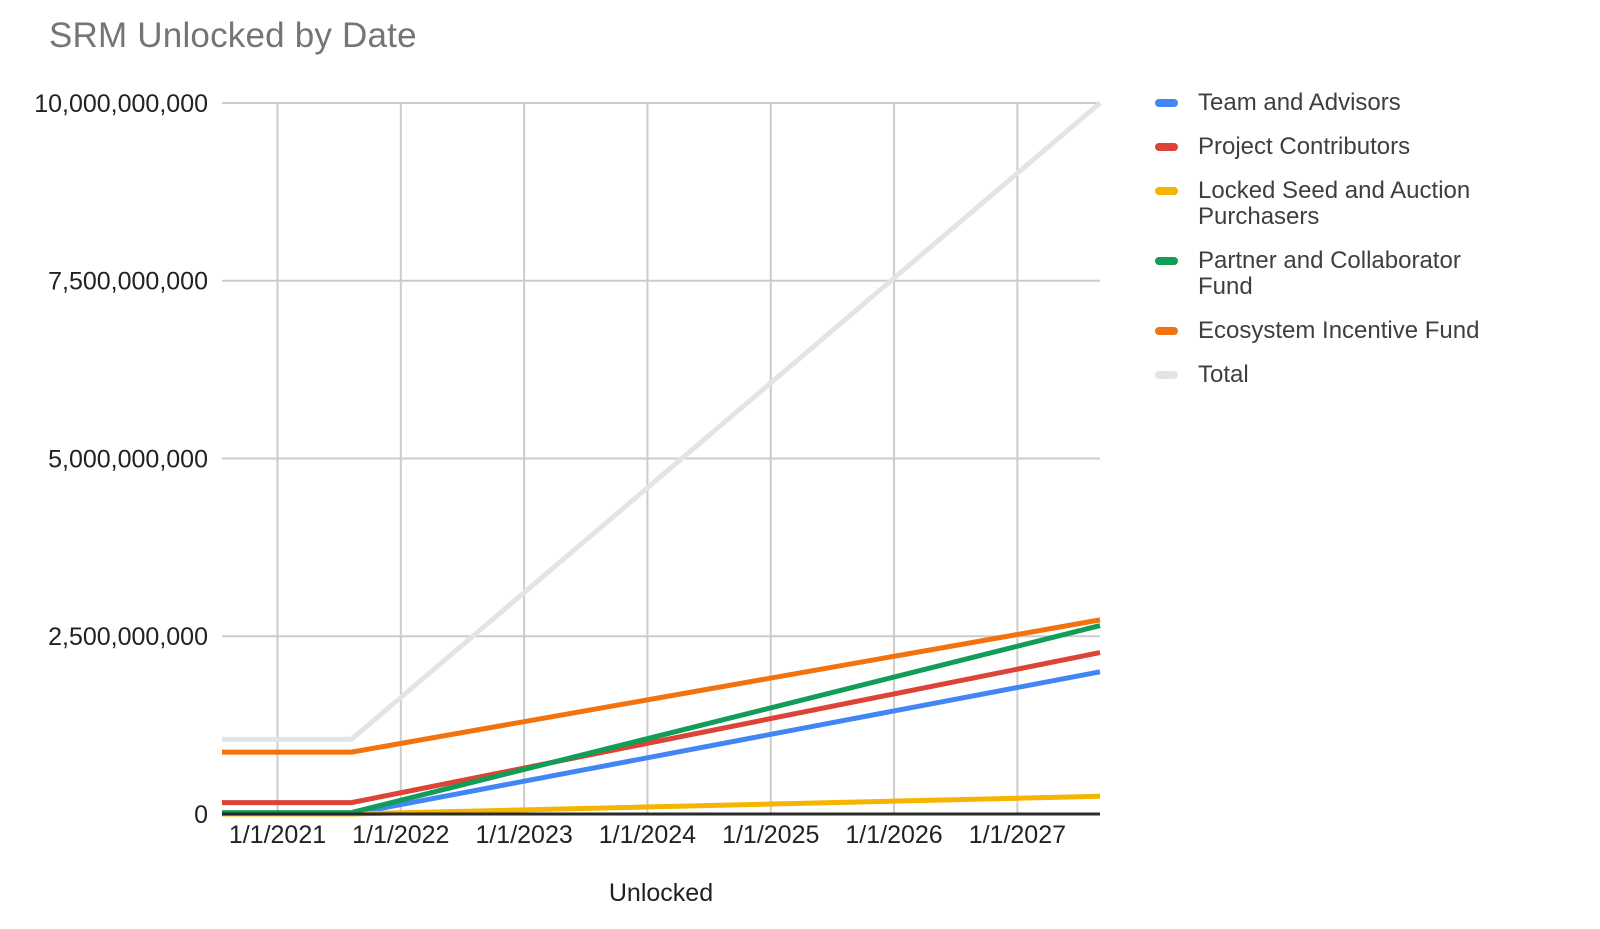  I want to click on legend-item-team-and-advisors: Team and Advisors, so click(1327, 103).